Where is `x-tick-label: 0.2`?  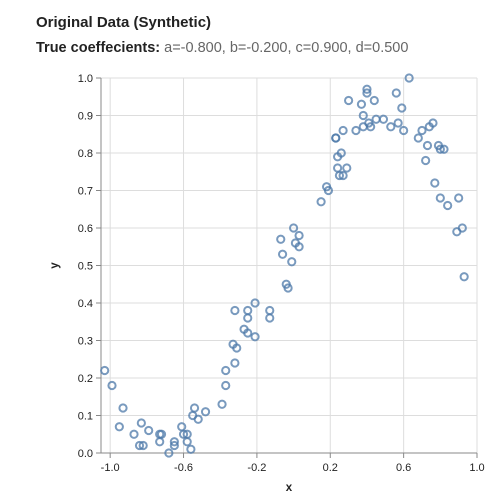
x-tick-label: 0.2 is located at coordinates (330, 468).